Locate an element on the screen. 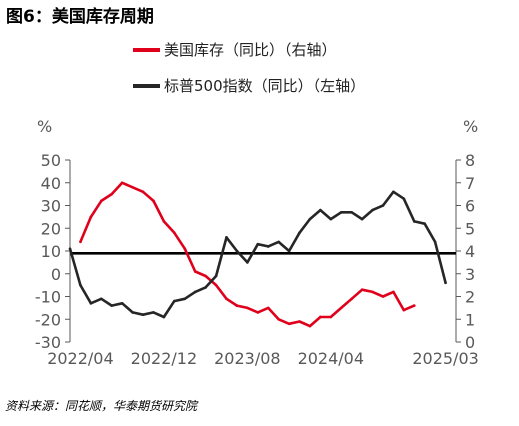 The height and width of the screenshot is (426, 519). right-tick-label: 8 is located at coordinates (470, 160).